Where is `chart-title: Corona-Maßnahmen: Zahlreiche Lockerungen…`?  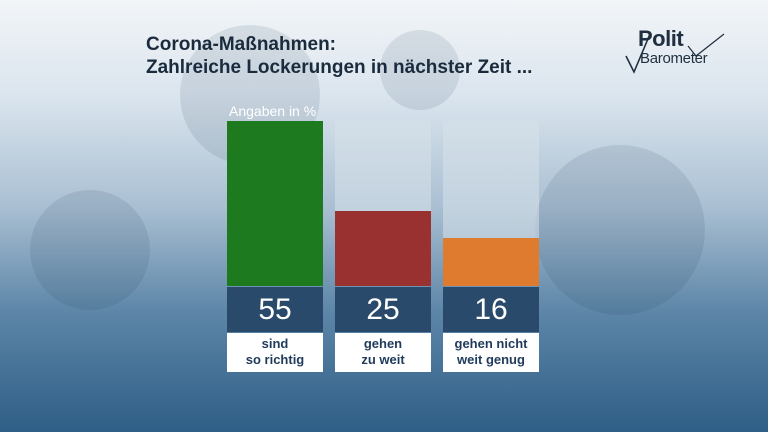 chart-title: Corona-Maßnahmen: Zahlreiche Lockerungen… is located at coordinates (339, 56).